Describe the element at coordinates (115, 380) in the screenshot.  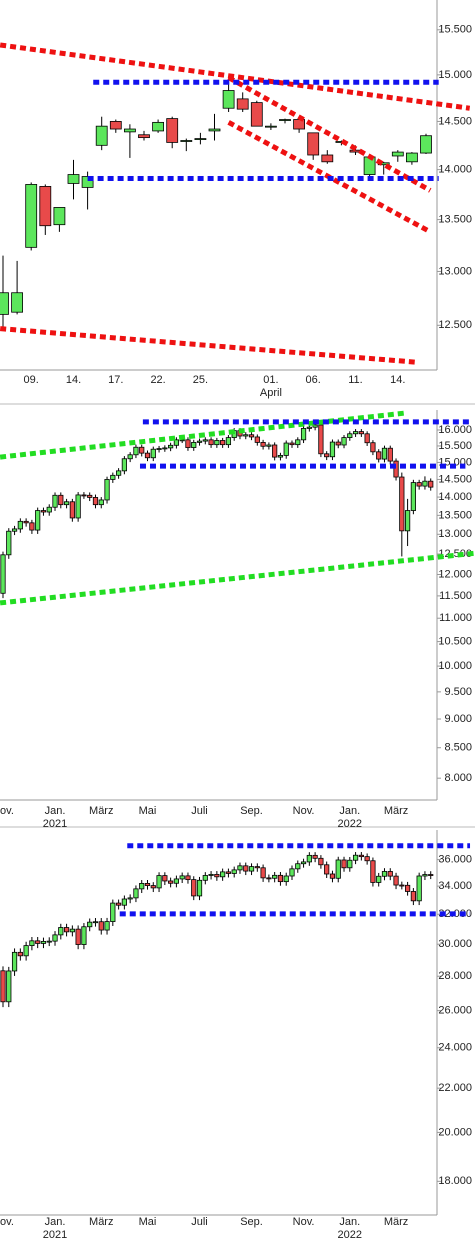
I see `x-tick-label: 17.` at that location.